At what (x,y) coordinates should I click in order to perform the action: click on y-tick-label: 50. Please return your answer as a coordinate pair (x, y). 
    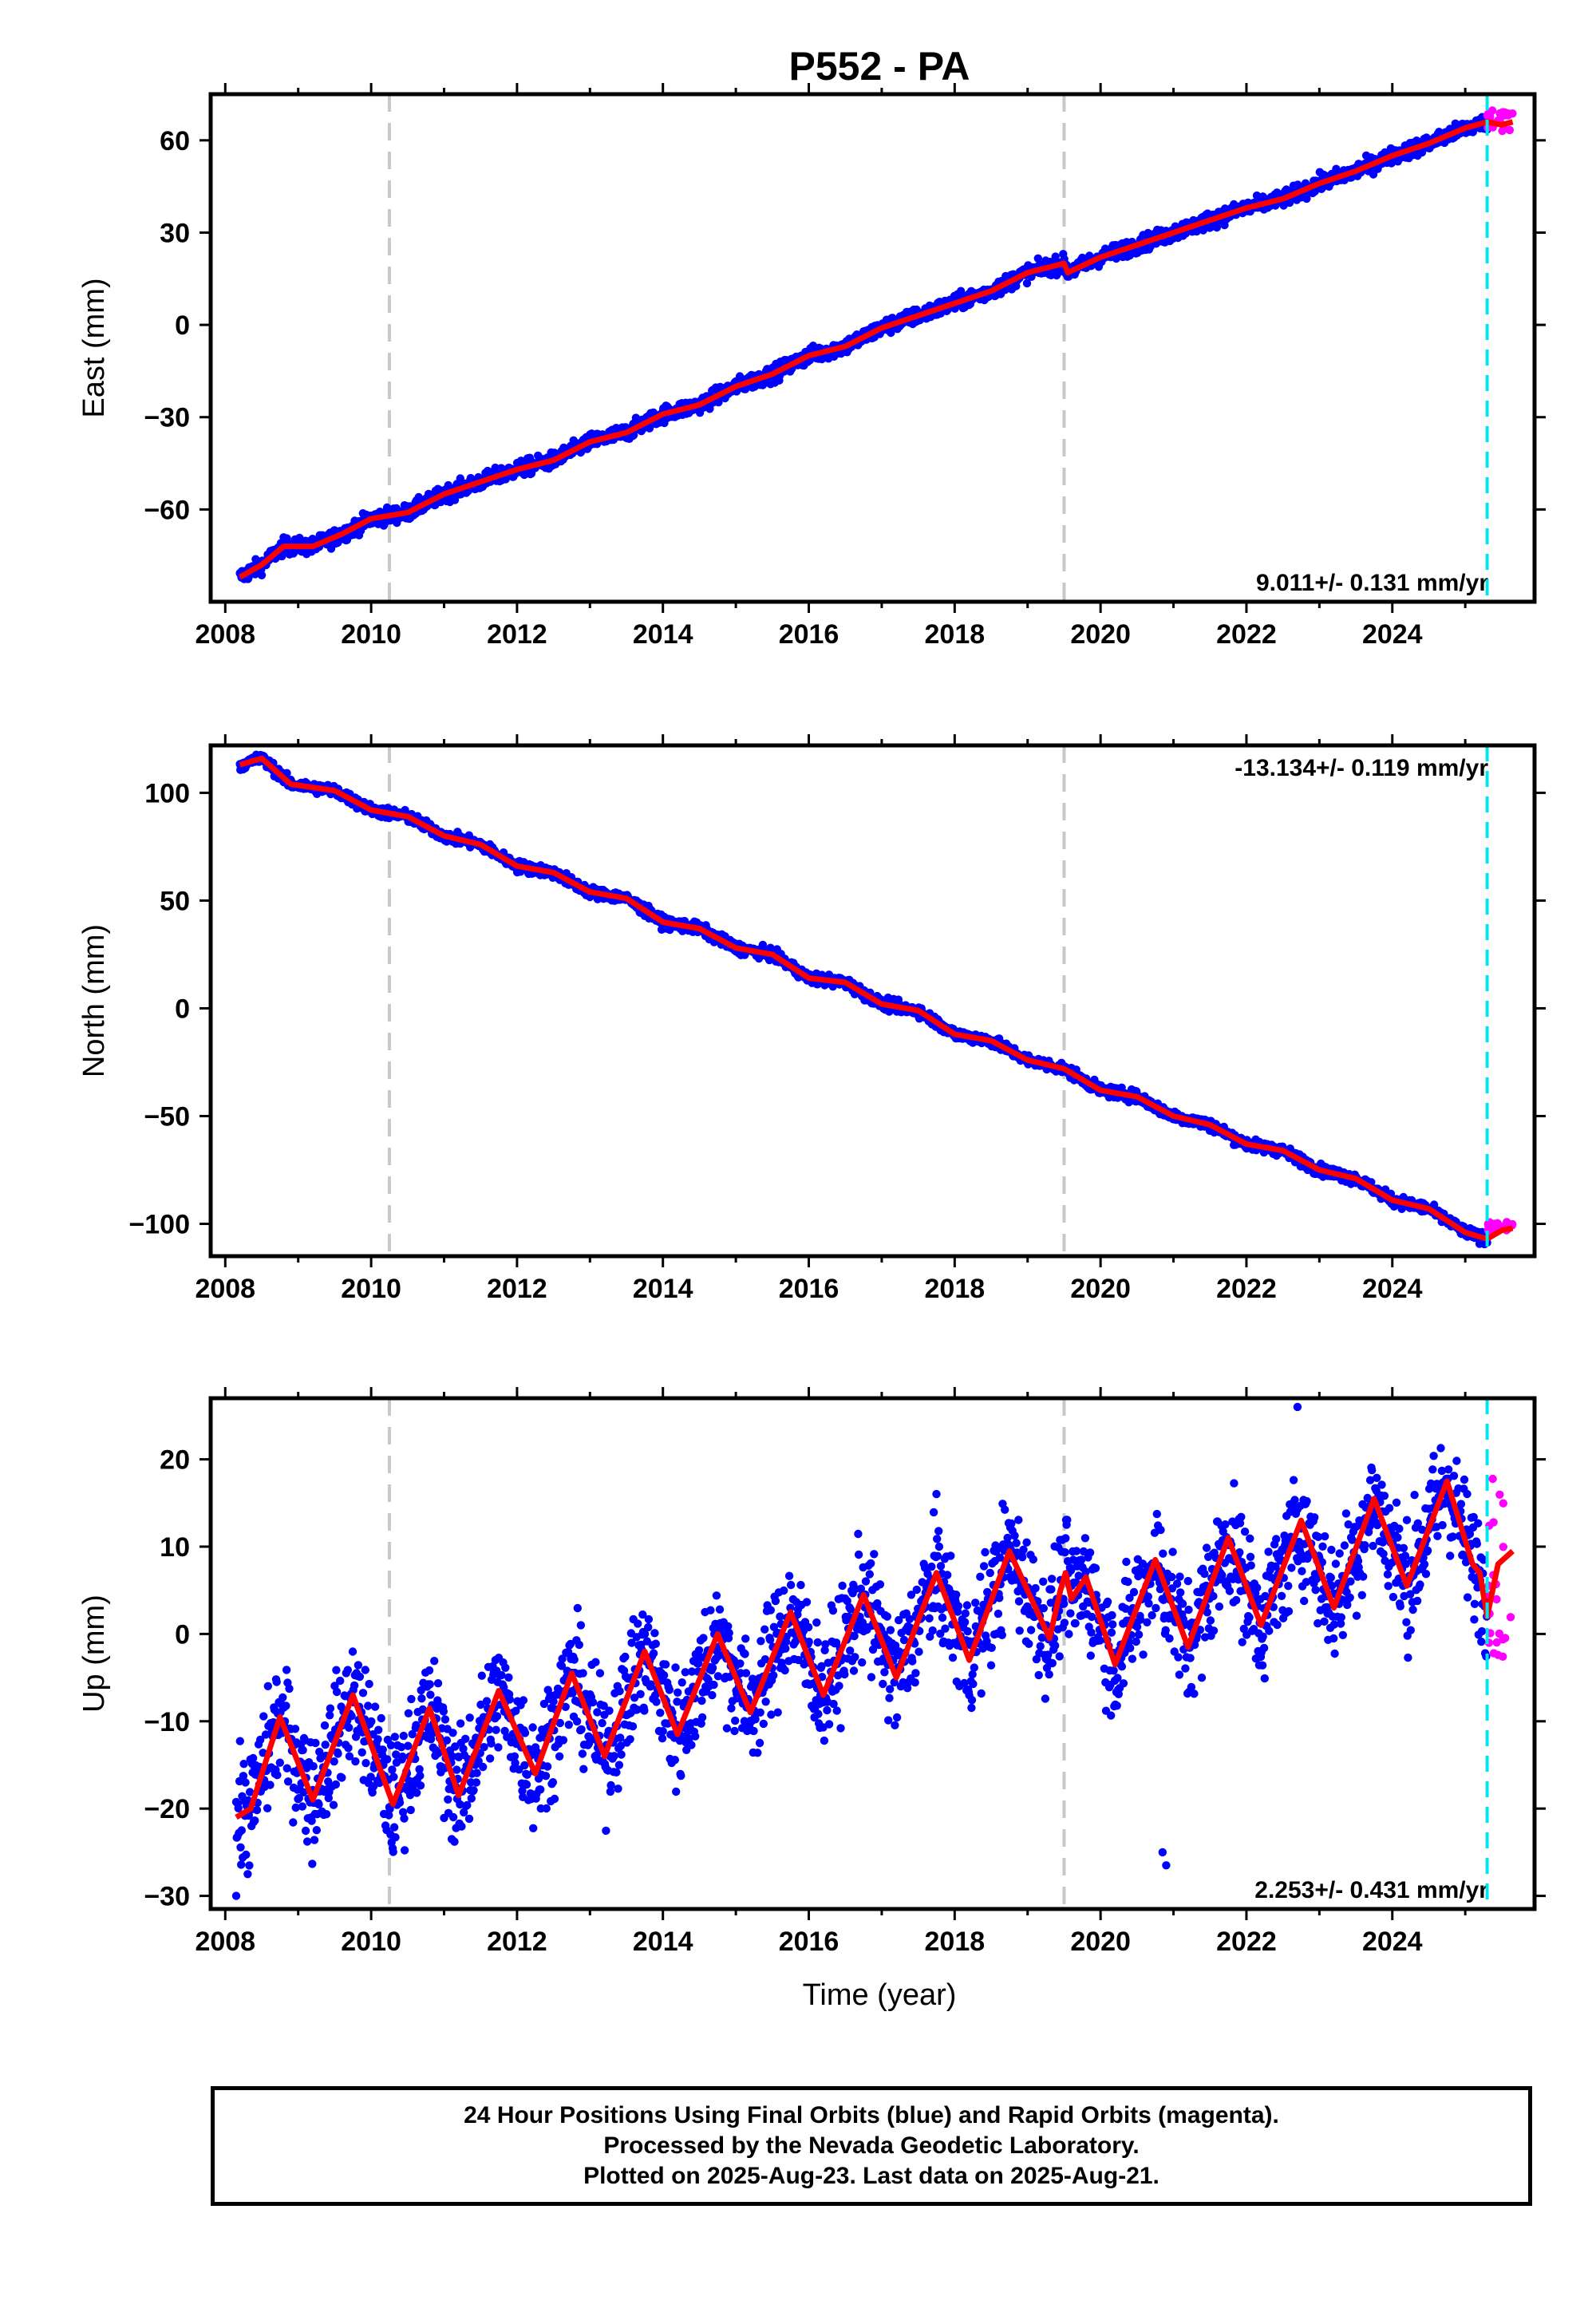
    Looking at the image, I should click on (175, 901).